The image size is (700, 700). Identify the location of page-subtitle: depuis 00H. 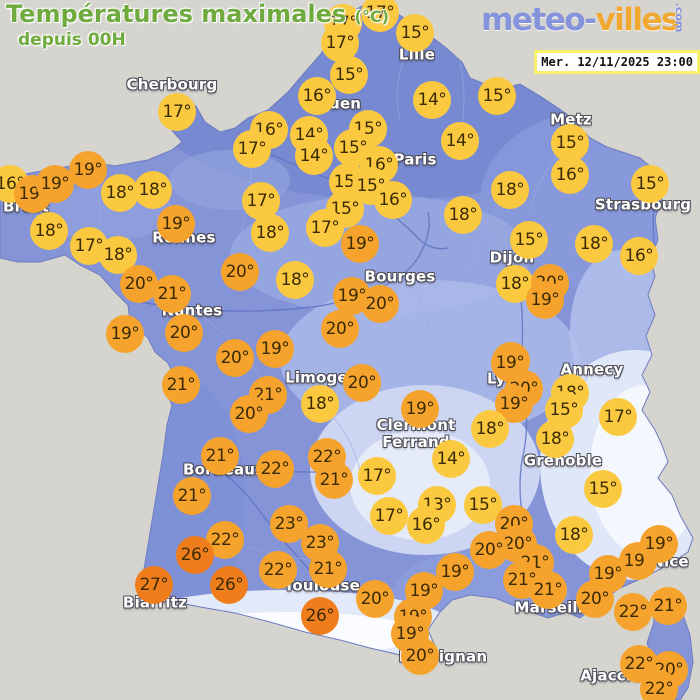
(72, 40).